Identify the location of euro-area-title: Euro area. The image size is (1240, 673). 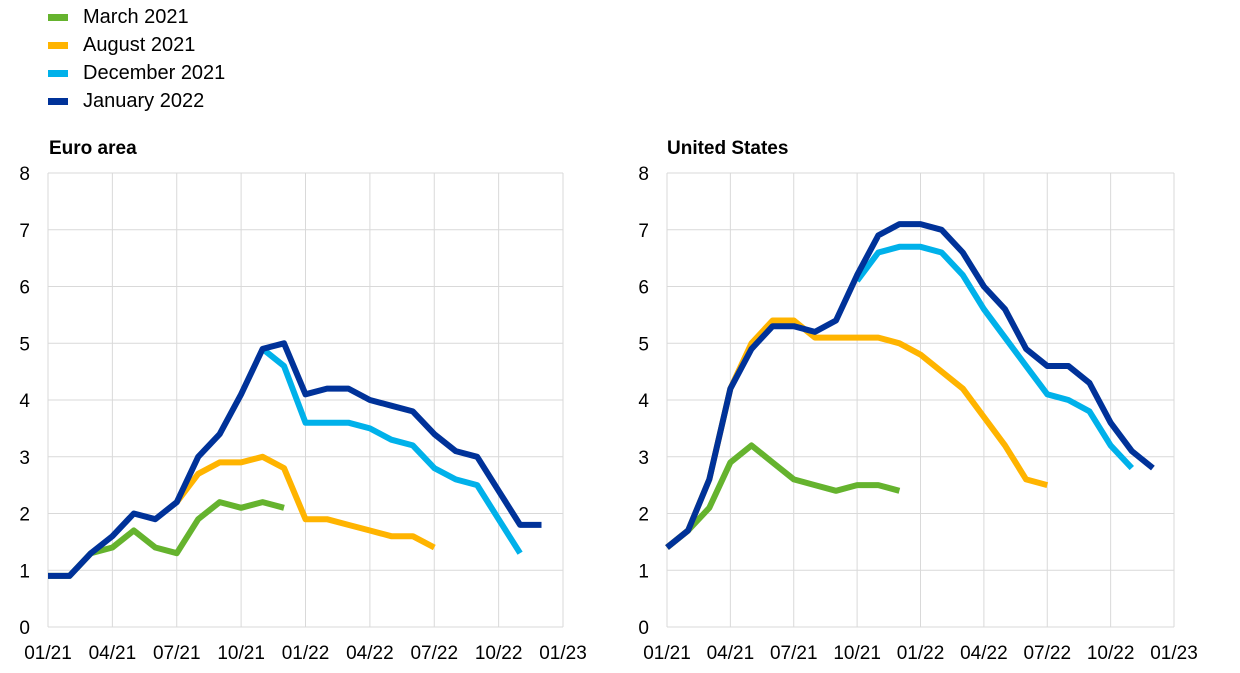
(93, 148).